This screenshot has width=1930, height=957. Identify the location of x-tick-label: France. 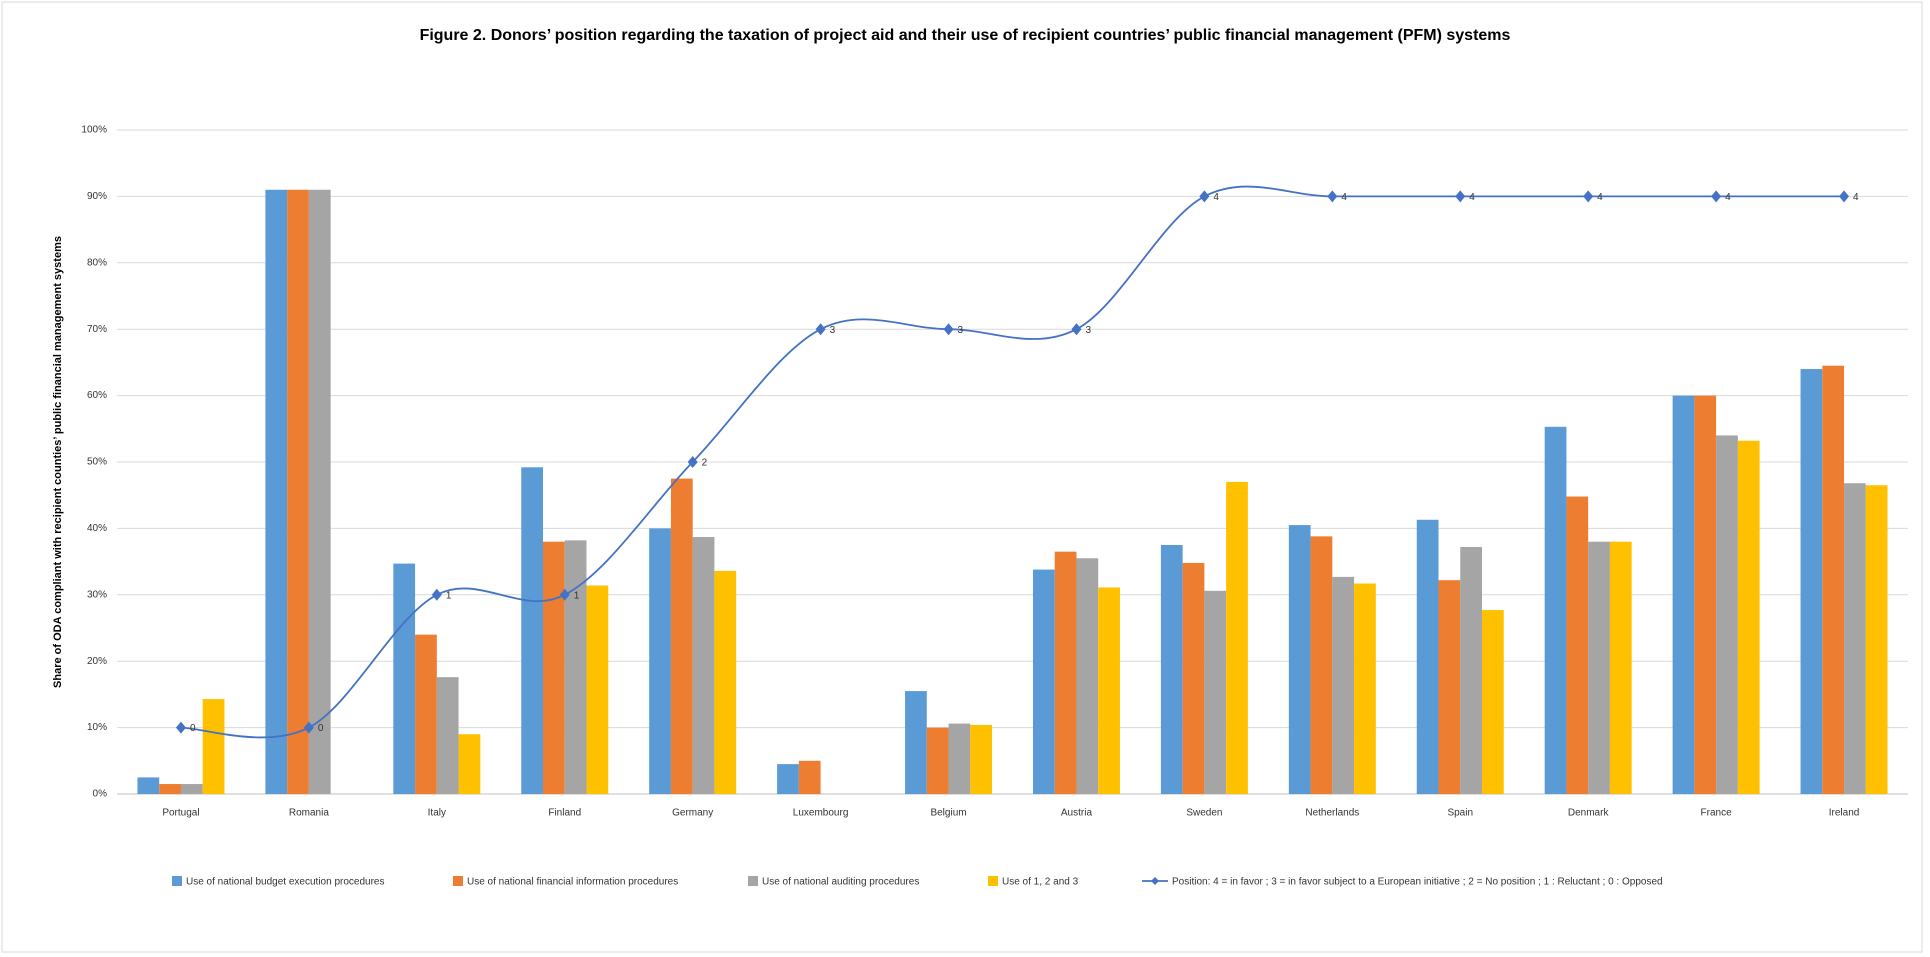
(1717, 813).